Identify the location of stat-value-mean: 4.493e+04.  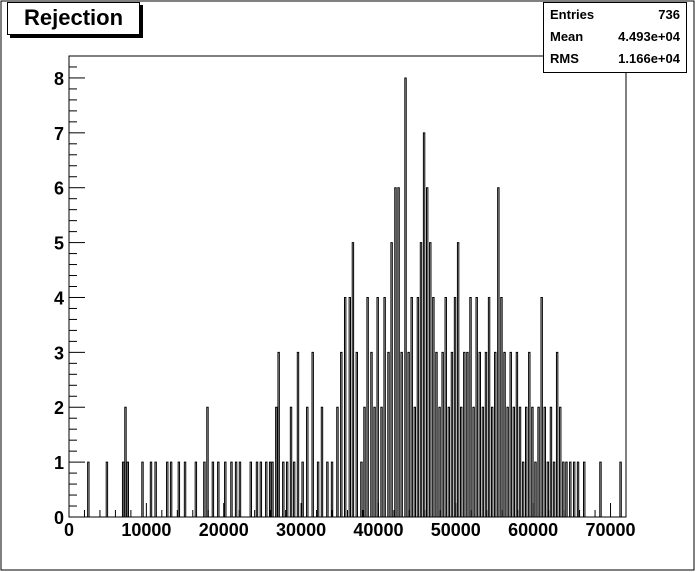
(649, 36).